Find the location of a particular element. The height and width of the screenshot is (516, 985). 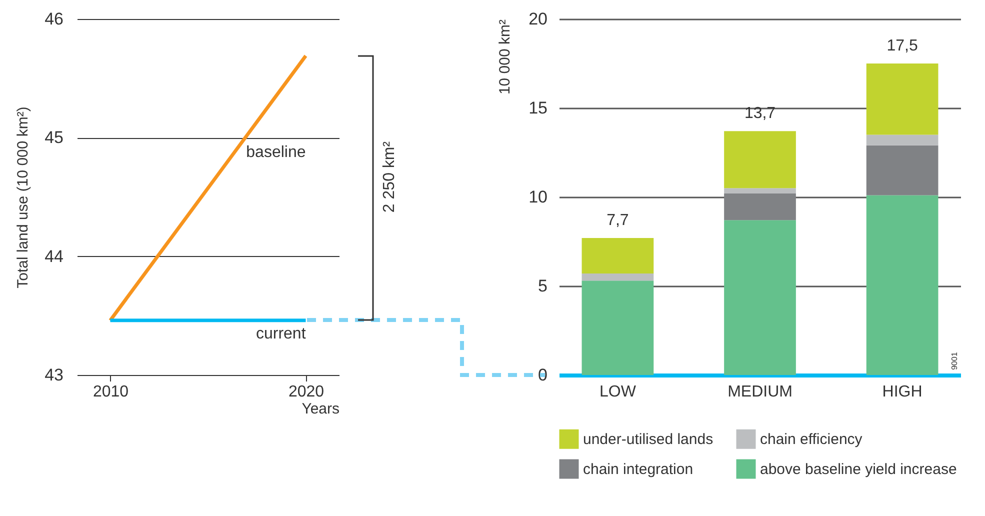

text: 2 250 km² is located at coordinates (389, 176).